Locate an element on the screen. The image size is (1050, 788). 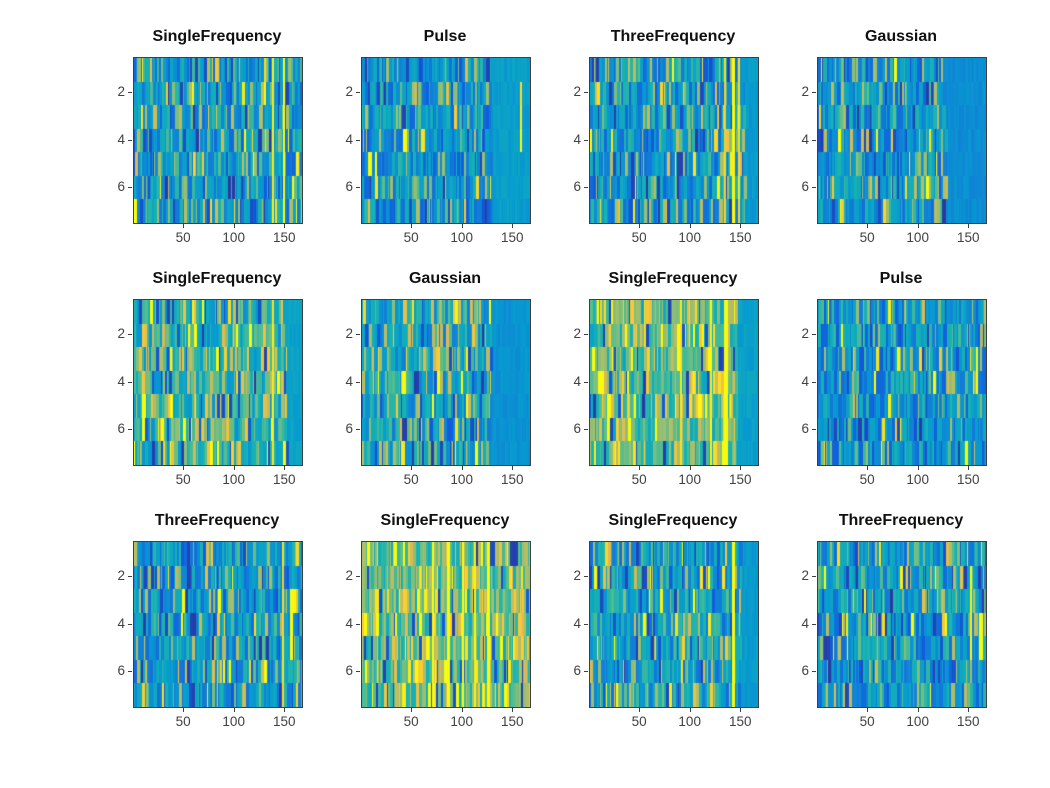
subplot-title: ThreeFrequency is located at coordinates (673, 36).